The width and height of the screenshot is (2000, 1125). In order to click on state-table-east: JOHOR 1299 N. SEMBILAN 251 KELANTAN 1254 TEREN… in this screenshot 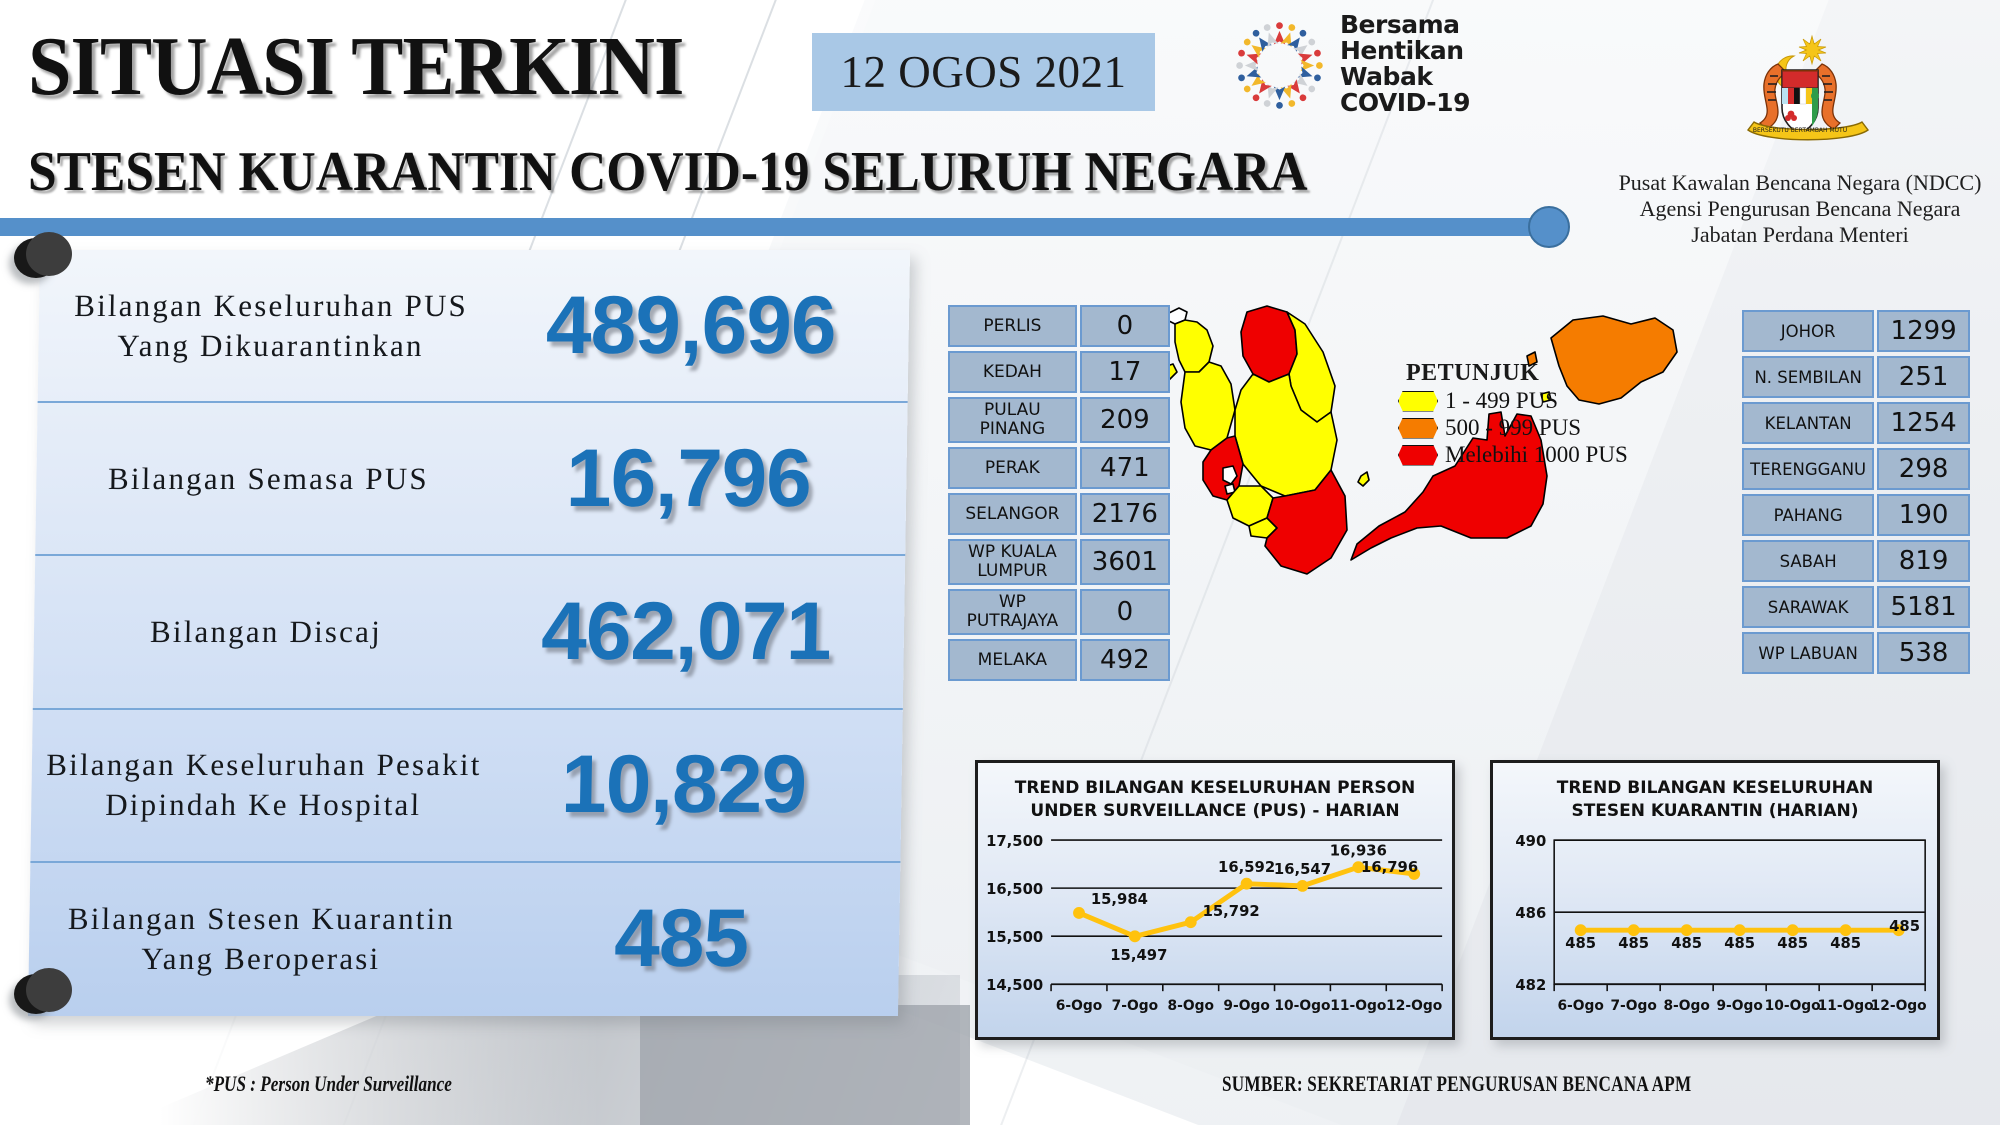, I will do `click(1856, 494)`.